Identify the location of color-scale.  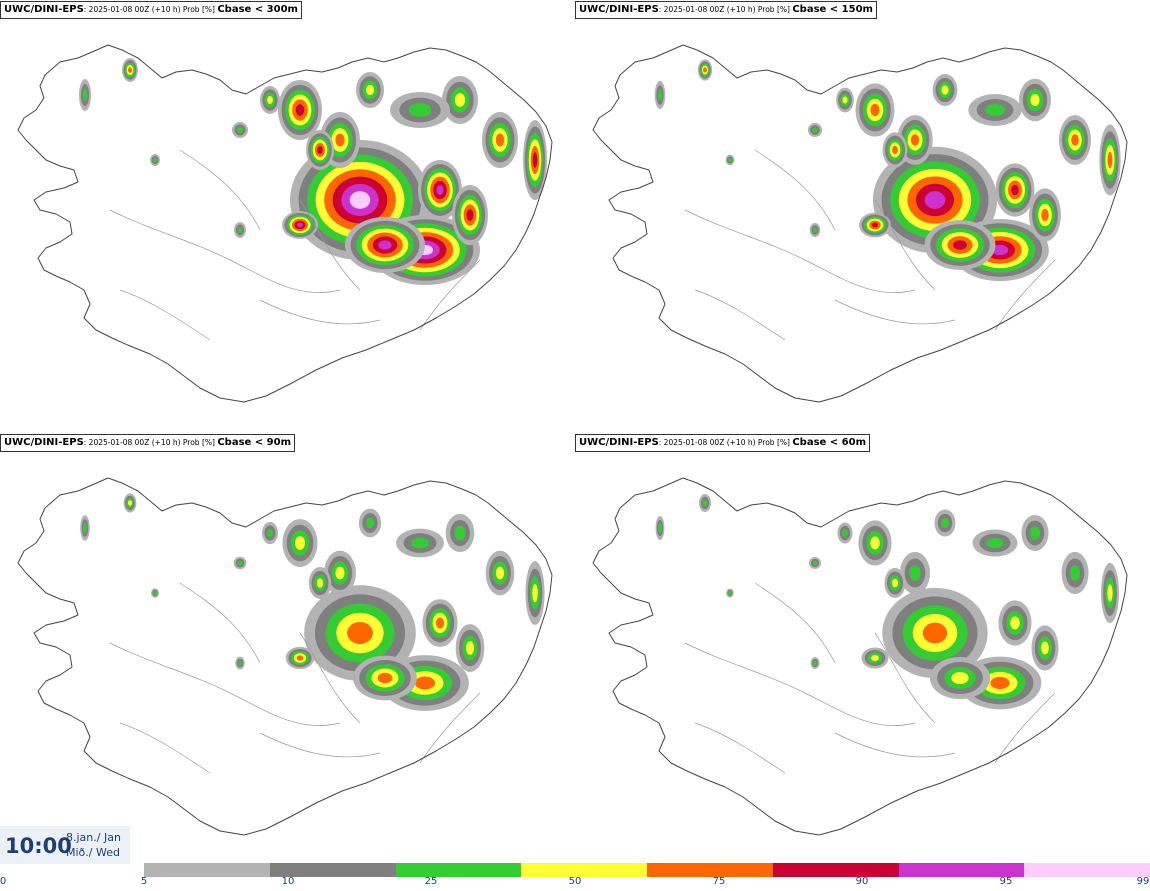
(647, 870).